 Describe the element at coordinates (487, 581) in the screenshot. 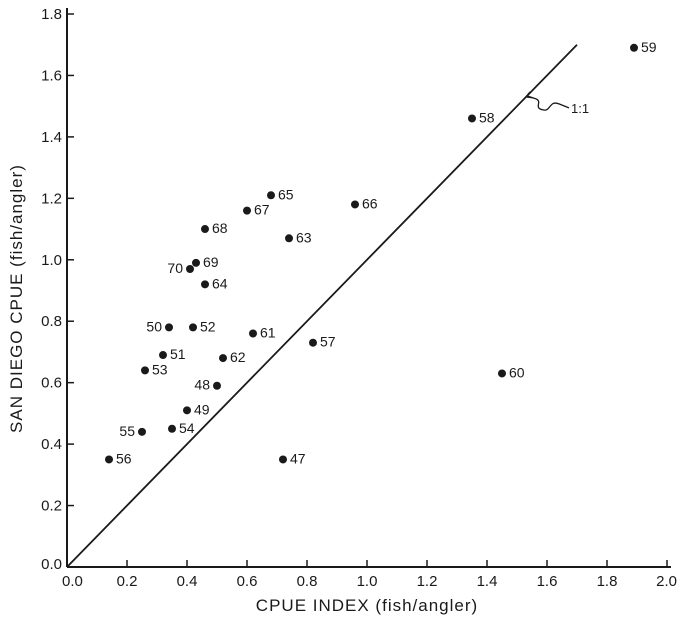

I see `x-tick-label: 1.4` at that location.